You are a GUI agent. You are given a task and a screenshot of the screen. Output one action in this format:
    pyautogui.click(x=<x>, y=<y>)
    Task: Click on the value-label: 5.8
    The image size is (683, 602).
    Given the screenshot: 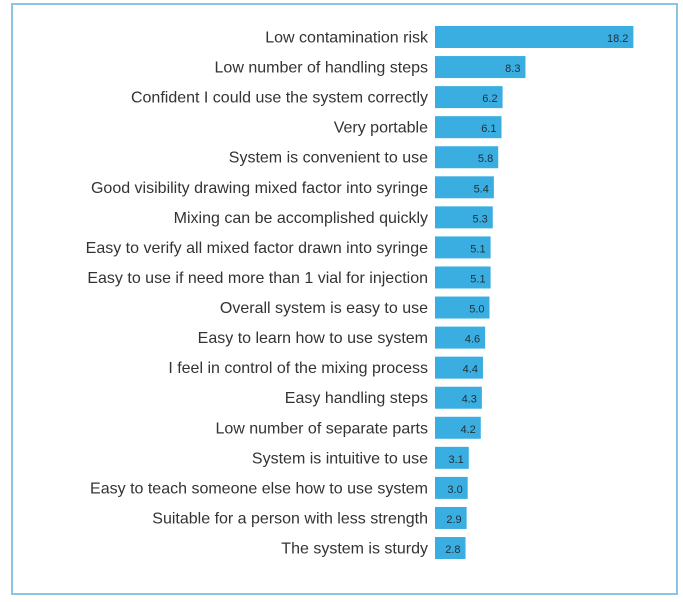 What is the action you would take?
    pyautogui.click(x=485, y=159)
    